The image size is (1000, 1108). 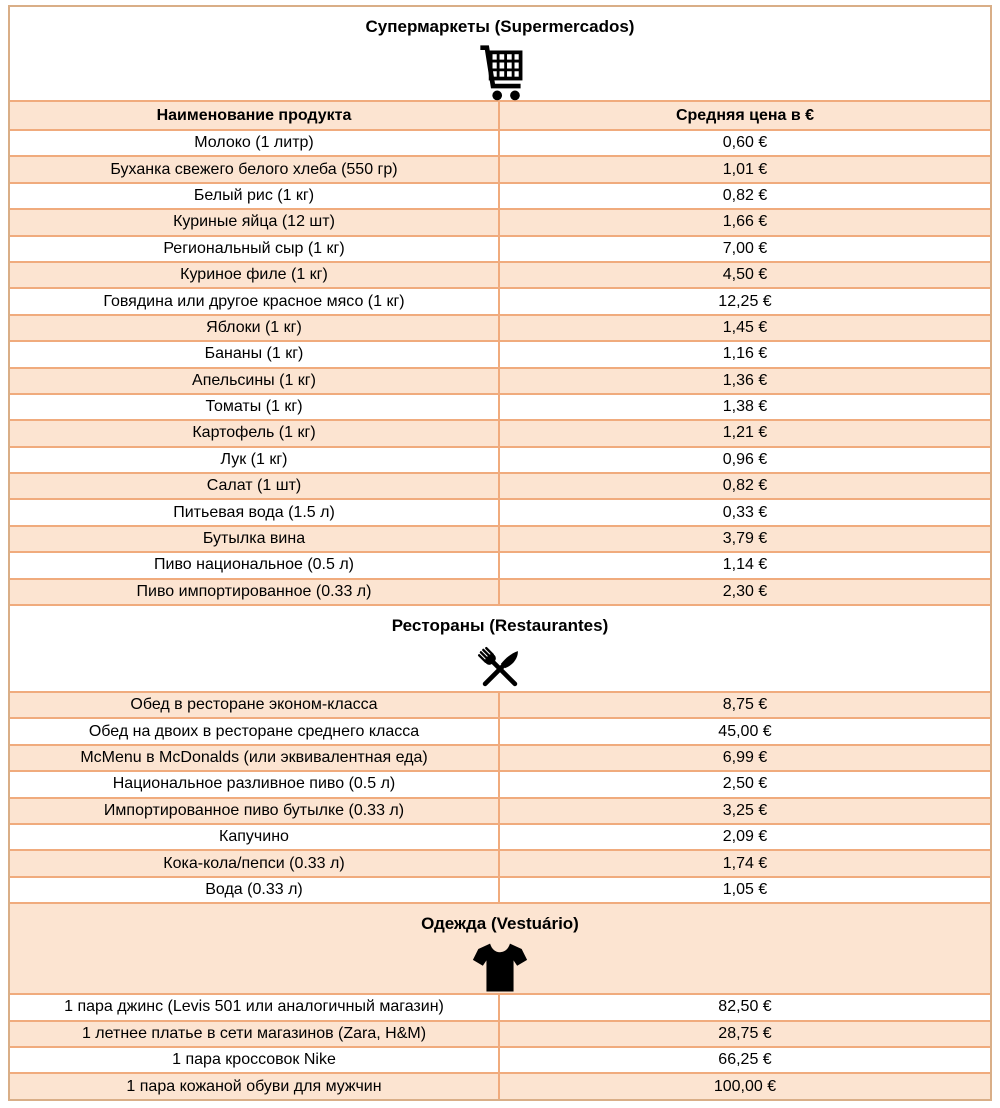 What do you see at coordinates (255, 592) in the screenshot?
I see `product-name: Пиво импортированное (0.33 л)` at bounding box center [255, 592].